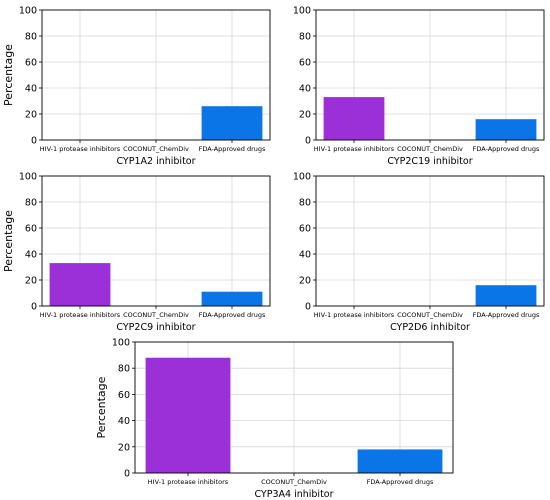  What do you see at coordinates (155, 161) in the screenshot?
I see `x-axis-label: CYP1A2 inhibitor` at bounding box center [155, 161].